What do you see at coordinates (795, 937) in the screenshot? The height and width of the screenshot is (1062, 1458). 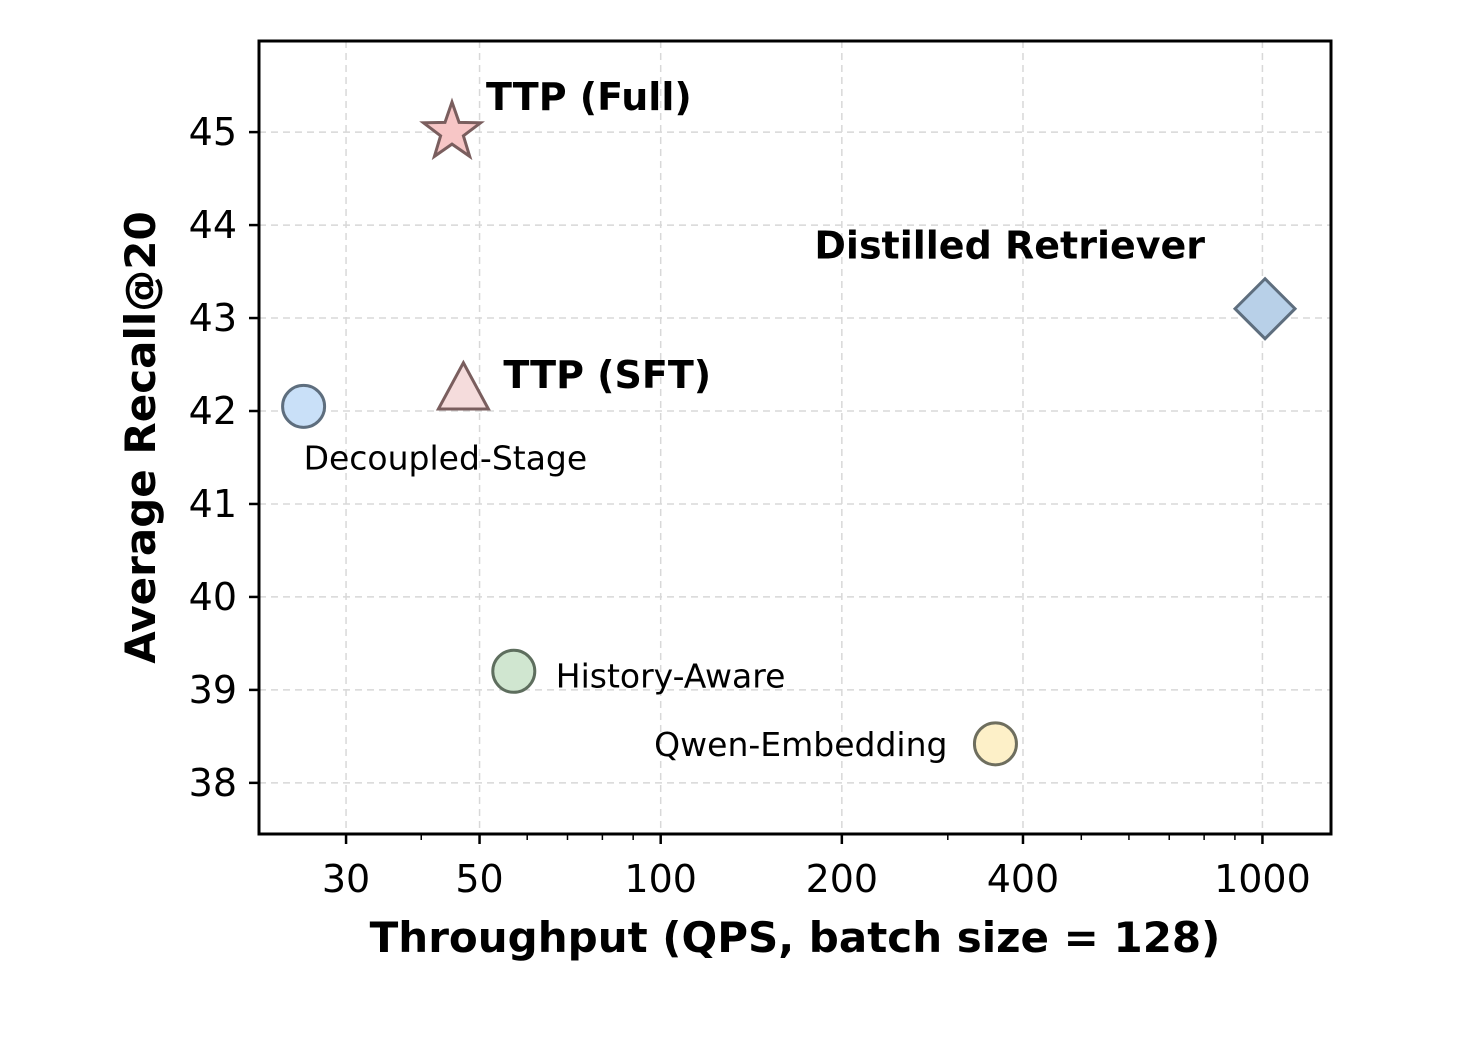 I see `x-axis-title: Throughput (QPS, batch size = 128)` at bounding box center [795, 937].